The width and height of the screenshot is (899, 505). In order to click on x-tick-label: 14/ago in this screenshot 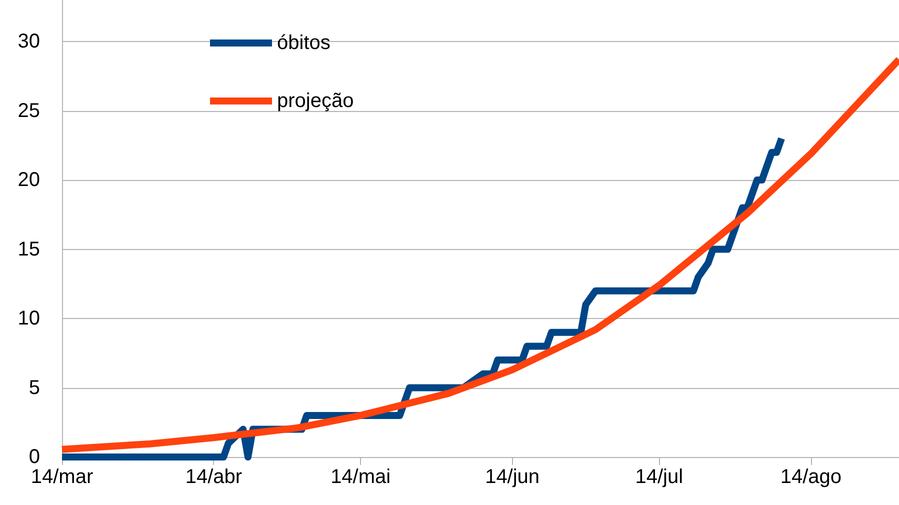, I will do `click(811, 477)`.